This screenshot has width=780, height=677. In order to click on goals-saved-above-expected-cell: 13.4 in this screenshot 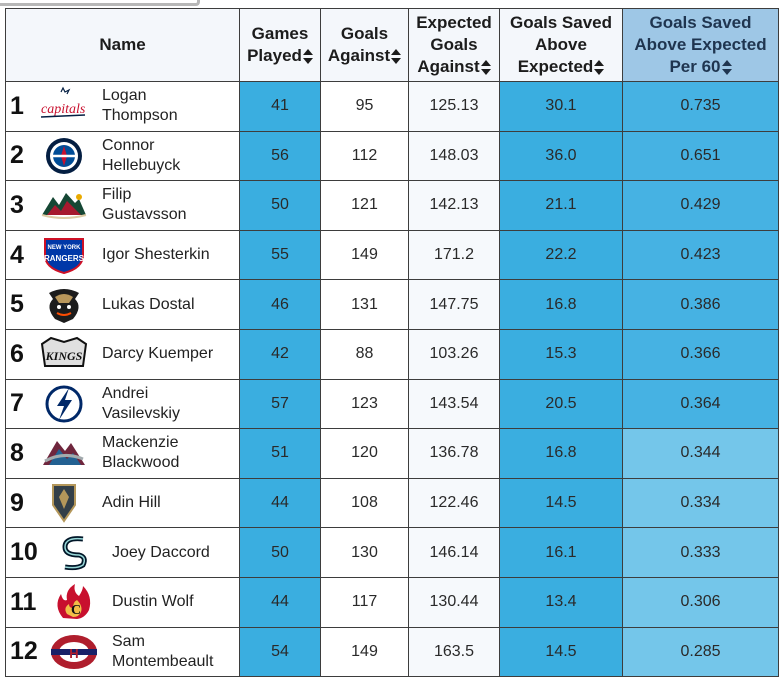, I will do `click(561, 602)`.